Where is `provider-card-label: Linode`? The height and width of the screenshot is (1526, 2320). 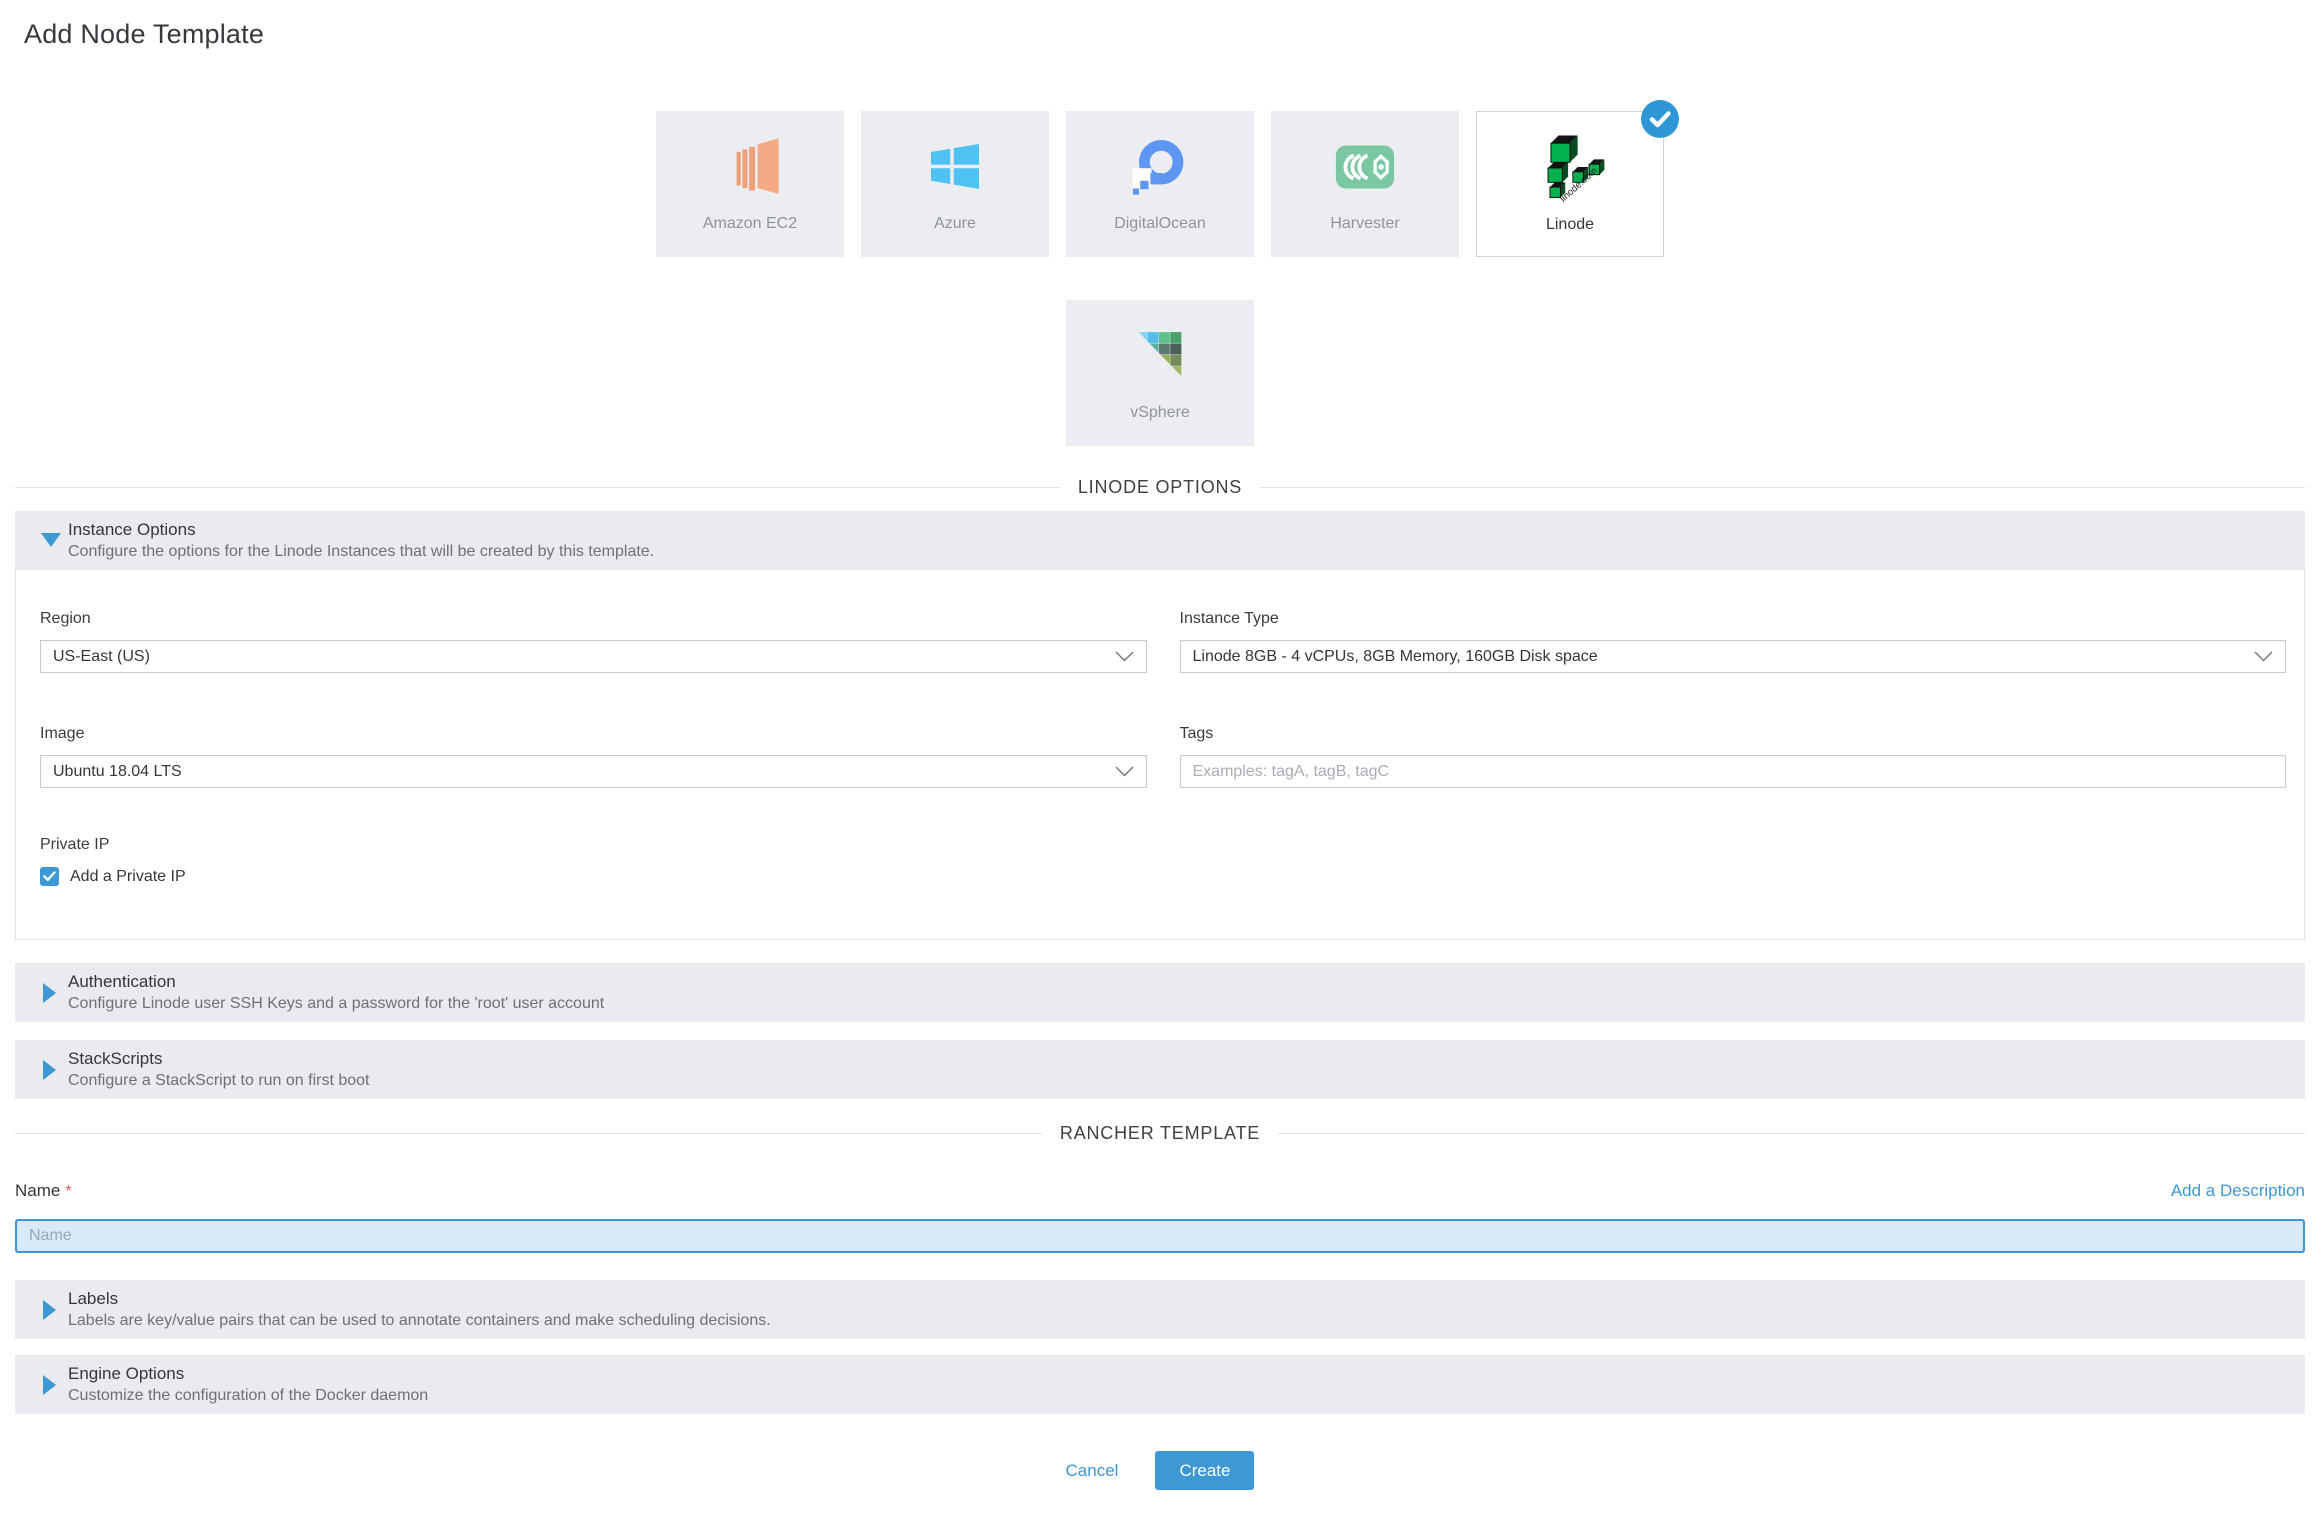 provider-card-label: Linode is located at coordinates (1570, 224).